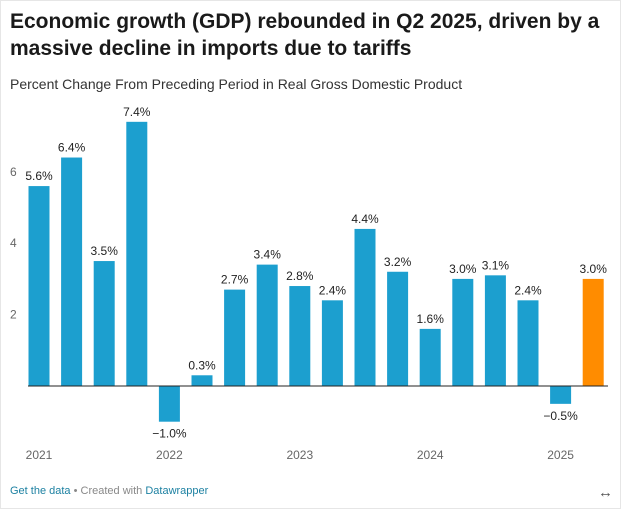 The image size is (621, 509). What do you see at coordinates (398, 262) in the screenshot?
I see `data-label: 3.2%` at bounding box center [398, 262].